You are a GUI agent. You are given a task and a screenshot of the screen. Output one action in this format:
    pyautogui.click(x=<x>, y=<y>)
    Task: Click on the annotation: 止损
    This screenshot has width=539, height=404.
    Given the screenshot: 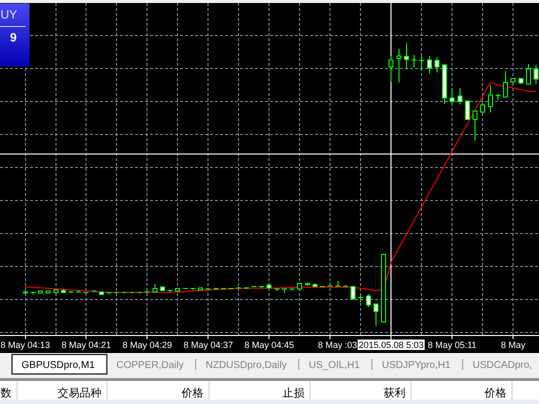 What is the action you would take?
    pyautogui.click(x=293, y=394)
    